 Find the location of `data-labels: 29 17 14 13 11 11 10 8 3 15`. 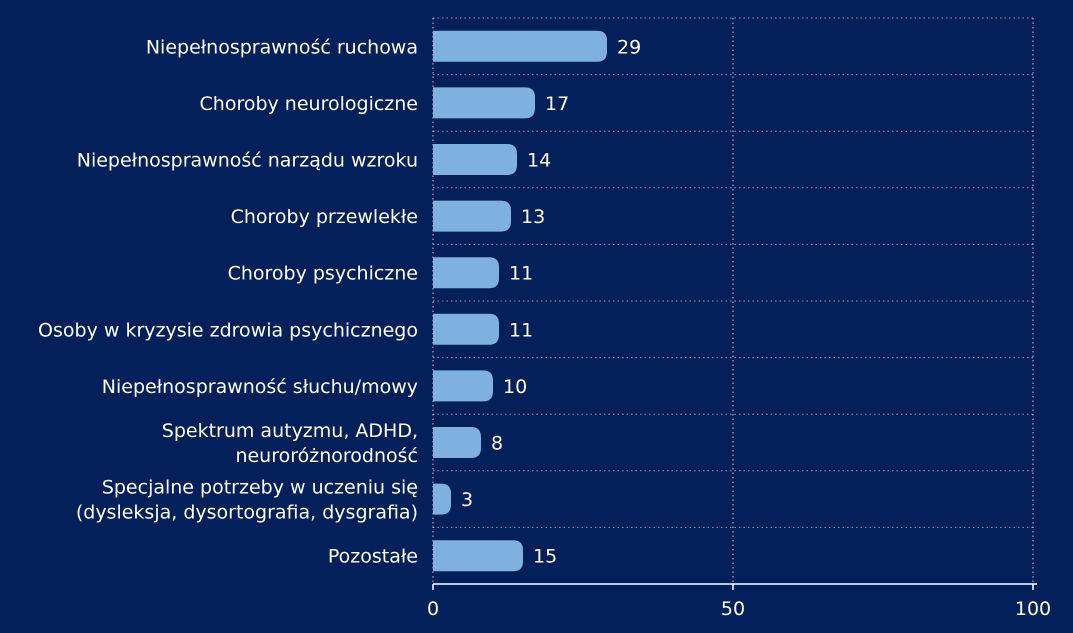

data-labels: 29 17 14 13 11 11 10 8 3 15 is located at coordinates (551, 301).